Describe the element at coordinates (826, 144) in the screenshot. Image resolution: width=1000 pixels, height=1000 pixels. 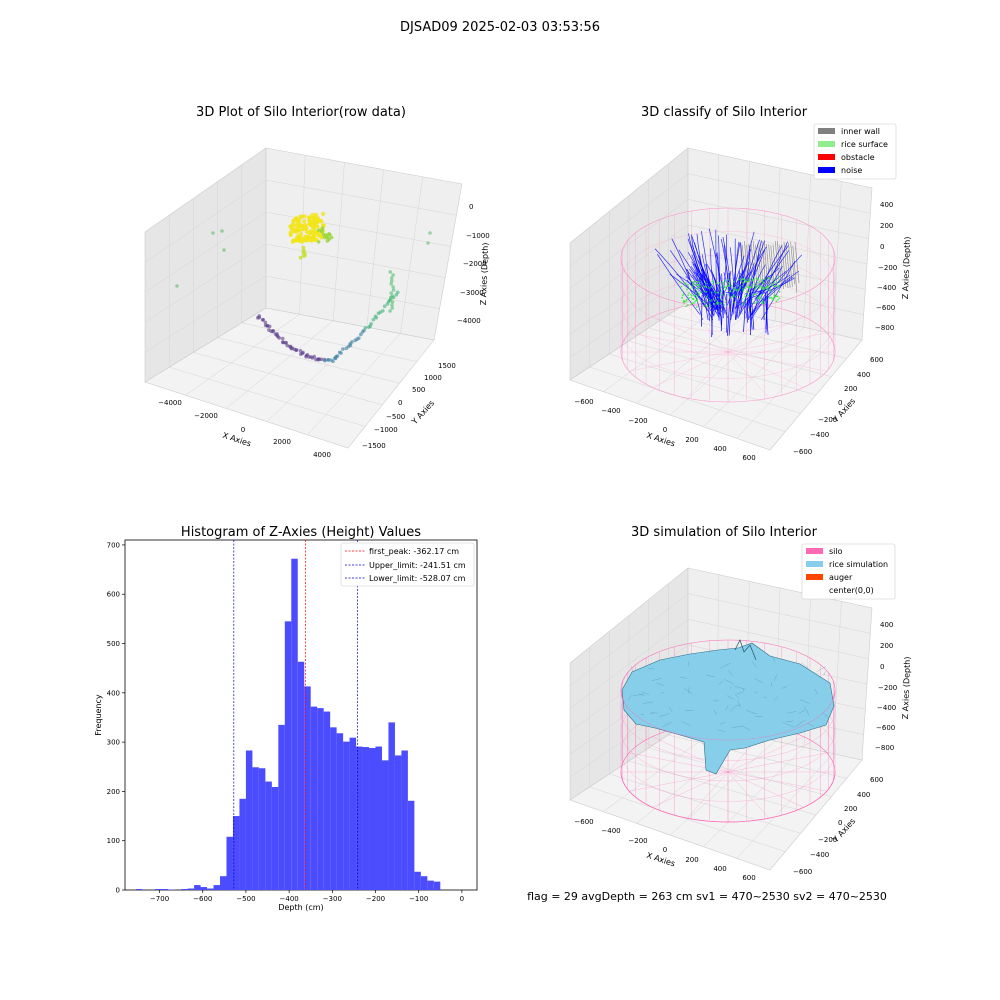
I see `legend-swatch-rice-surface` at that location.